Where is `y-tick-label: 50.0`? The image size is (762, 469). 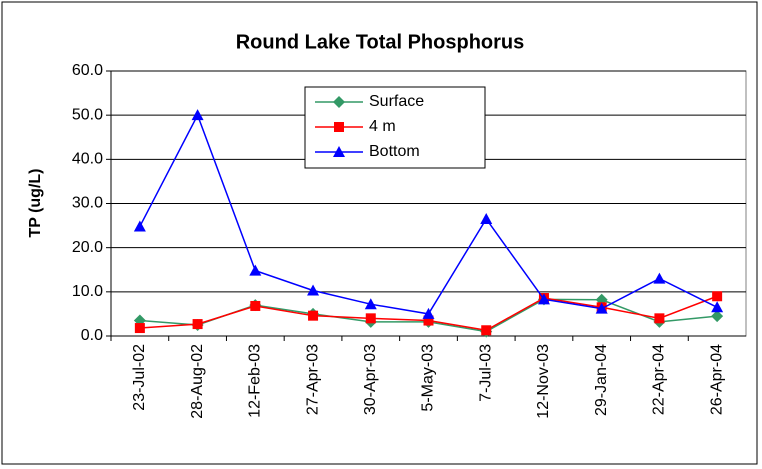
y-tick-label: 50.0 is located at coordinates (87, 114).